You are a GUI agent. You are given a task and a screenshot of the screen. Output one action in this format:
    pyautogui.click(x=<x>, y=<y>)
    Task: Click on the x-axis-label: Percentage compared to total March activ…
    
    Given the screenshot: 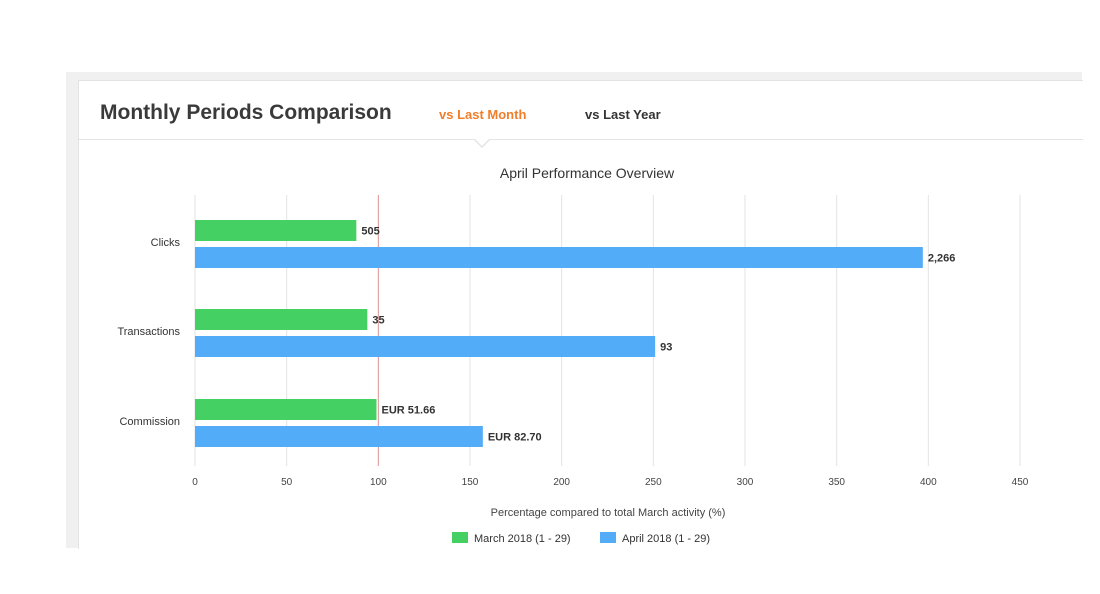 What is the action you would take?
    pyautogui.click(x=608, y=513)
    